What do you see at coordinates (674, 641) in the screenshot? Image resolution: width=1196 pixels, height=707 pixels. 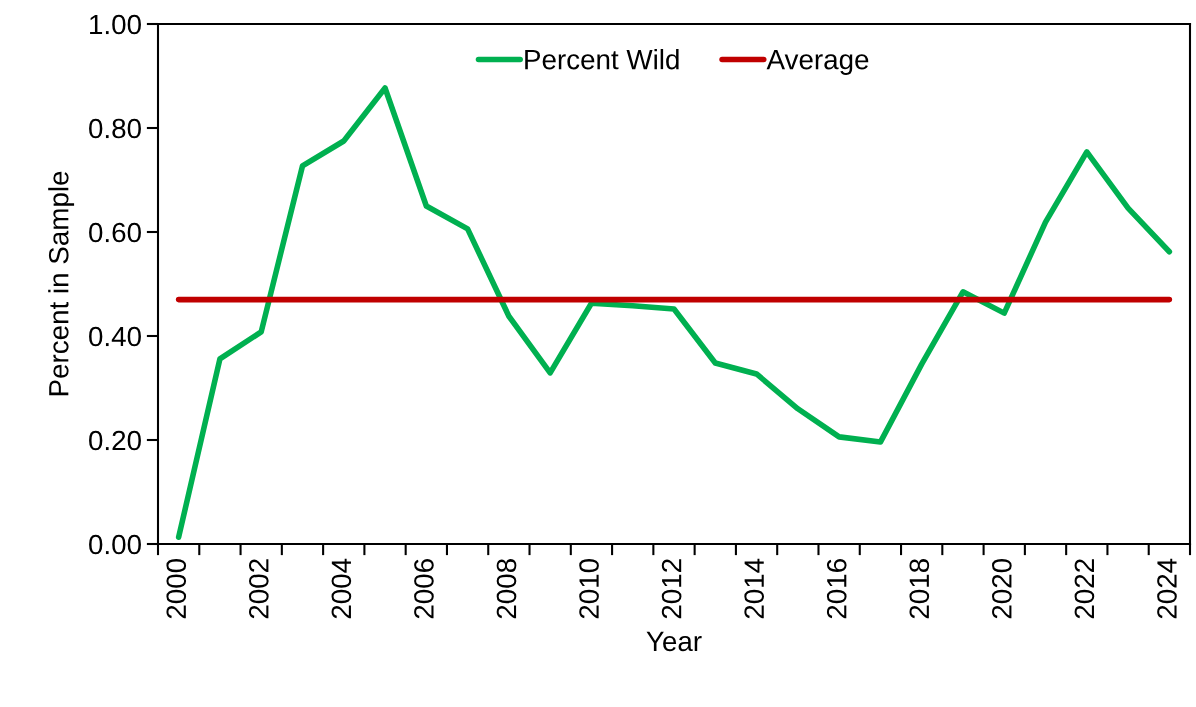 I see `x-axis-title: Year` at bounding box center [674, 641].